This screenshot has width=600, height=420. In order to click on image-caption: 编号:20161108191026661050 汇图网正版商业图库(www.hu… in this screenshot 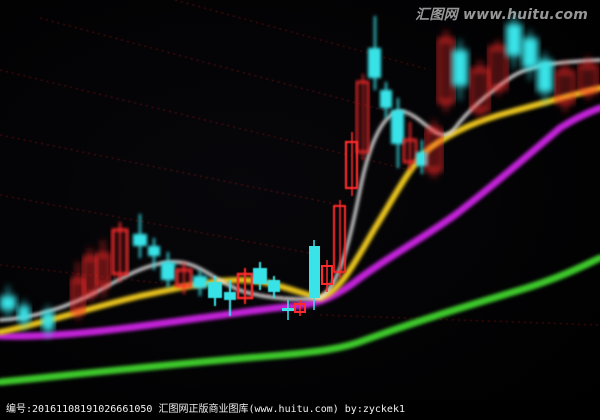, I will do `click(300, 410)`.